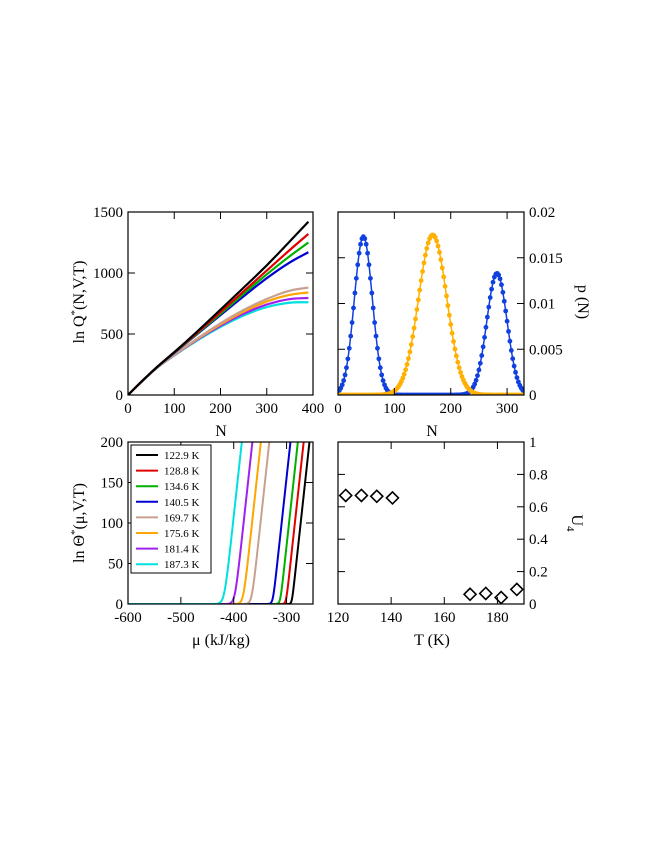 This screenshot has height=846, width=654. Describe the element at coordinates (112, 484) in the screenshot. I see `y-tick-label: 150` at that location.